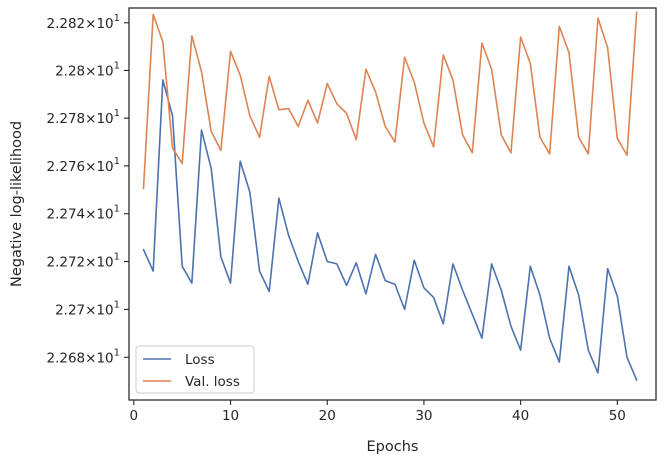 The image size is (666, 463). Describe the element at coordinates (83, 117) in the screenshot. I see `y-tick-label: 2.278×10¹` at that location.